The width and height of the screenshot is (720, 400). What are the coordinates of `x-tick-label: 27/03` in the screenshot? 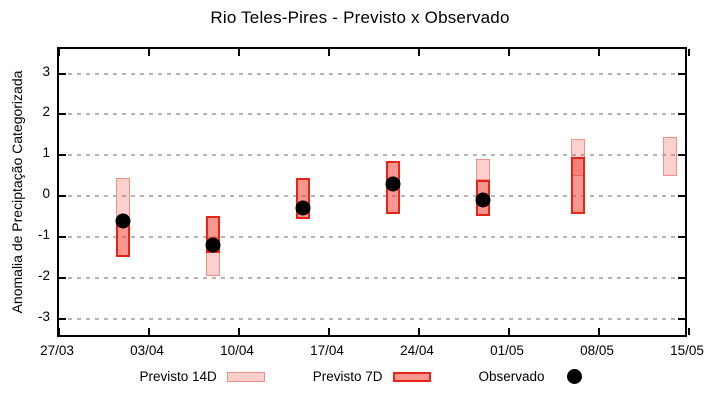 It's located at (57, 350).